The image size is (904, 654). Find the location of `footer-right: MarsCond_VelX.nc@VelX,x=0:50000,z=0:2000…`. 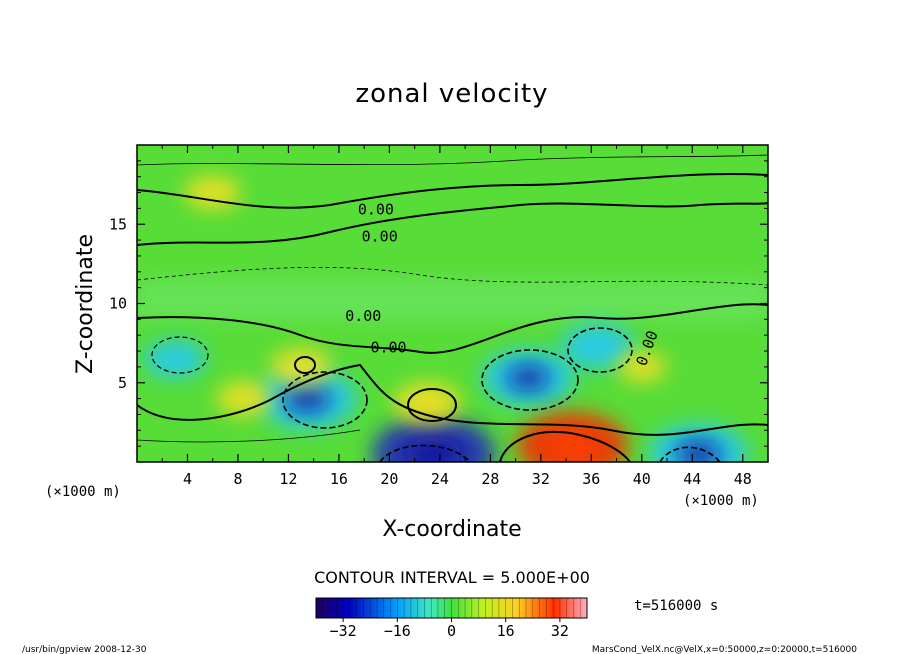

footer-right: MarsCond_VelX.nc@VelX,x=0:50000,z=0:2000… is located at coordinates (724, 649).